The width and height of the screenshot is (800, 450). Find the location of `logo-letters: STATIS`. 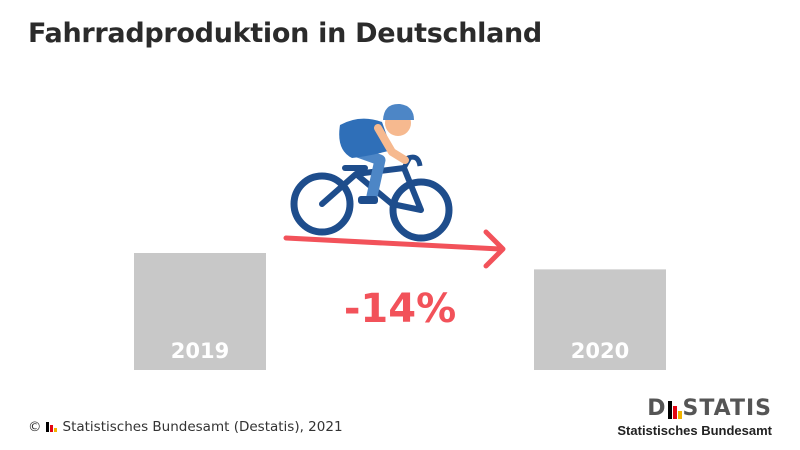

logo-letters: STATIS is located at coordinates (727, 408).